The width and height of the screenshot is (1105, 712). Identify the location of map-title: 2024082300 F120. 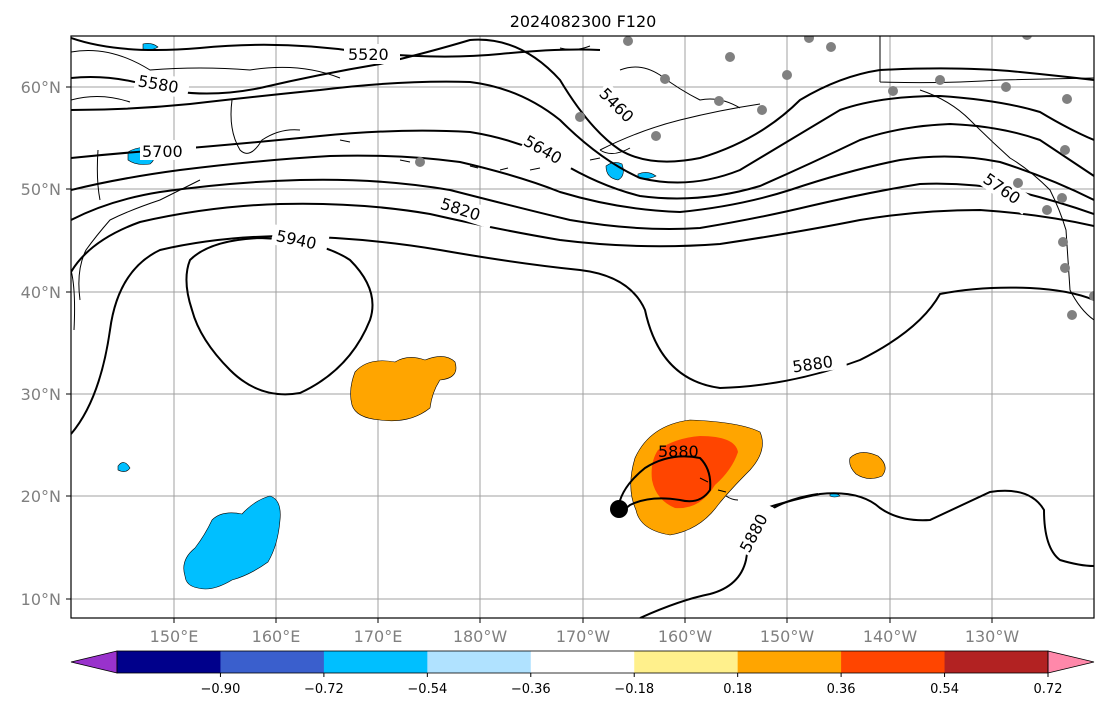
(583, 21).